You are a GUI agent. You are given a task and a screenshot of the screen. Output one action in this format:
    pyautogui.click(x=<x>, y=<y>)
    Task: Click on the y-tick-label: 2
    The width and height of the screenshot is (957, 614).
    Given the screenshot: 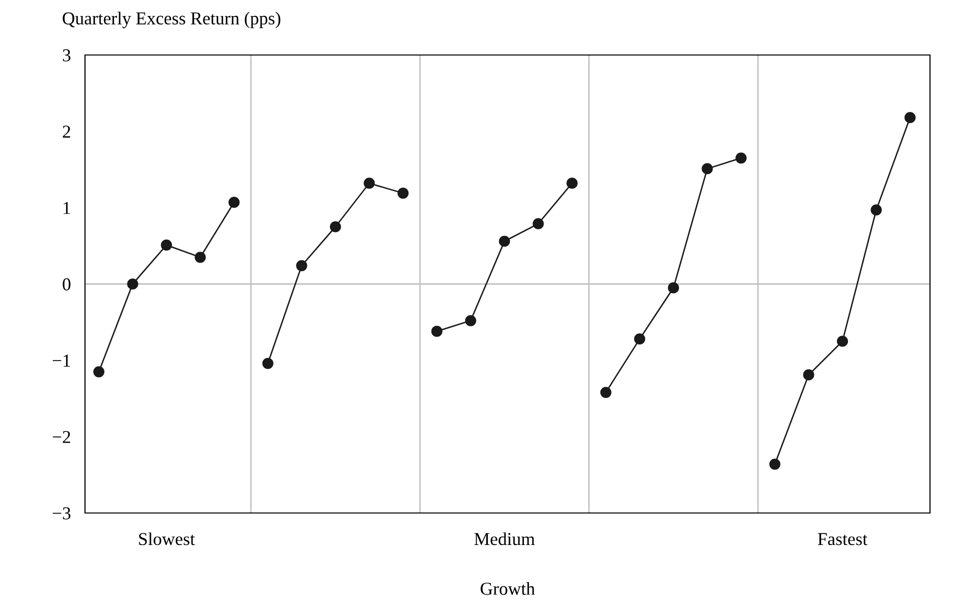 What is the action you would take?
    pyautogui.click(x=66, y=132)
    